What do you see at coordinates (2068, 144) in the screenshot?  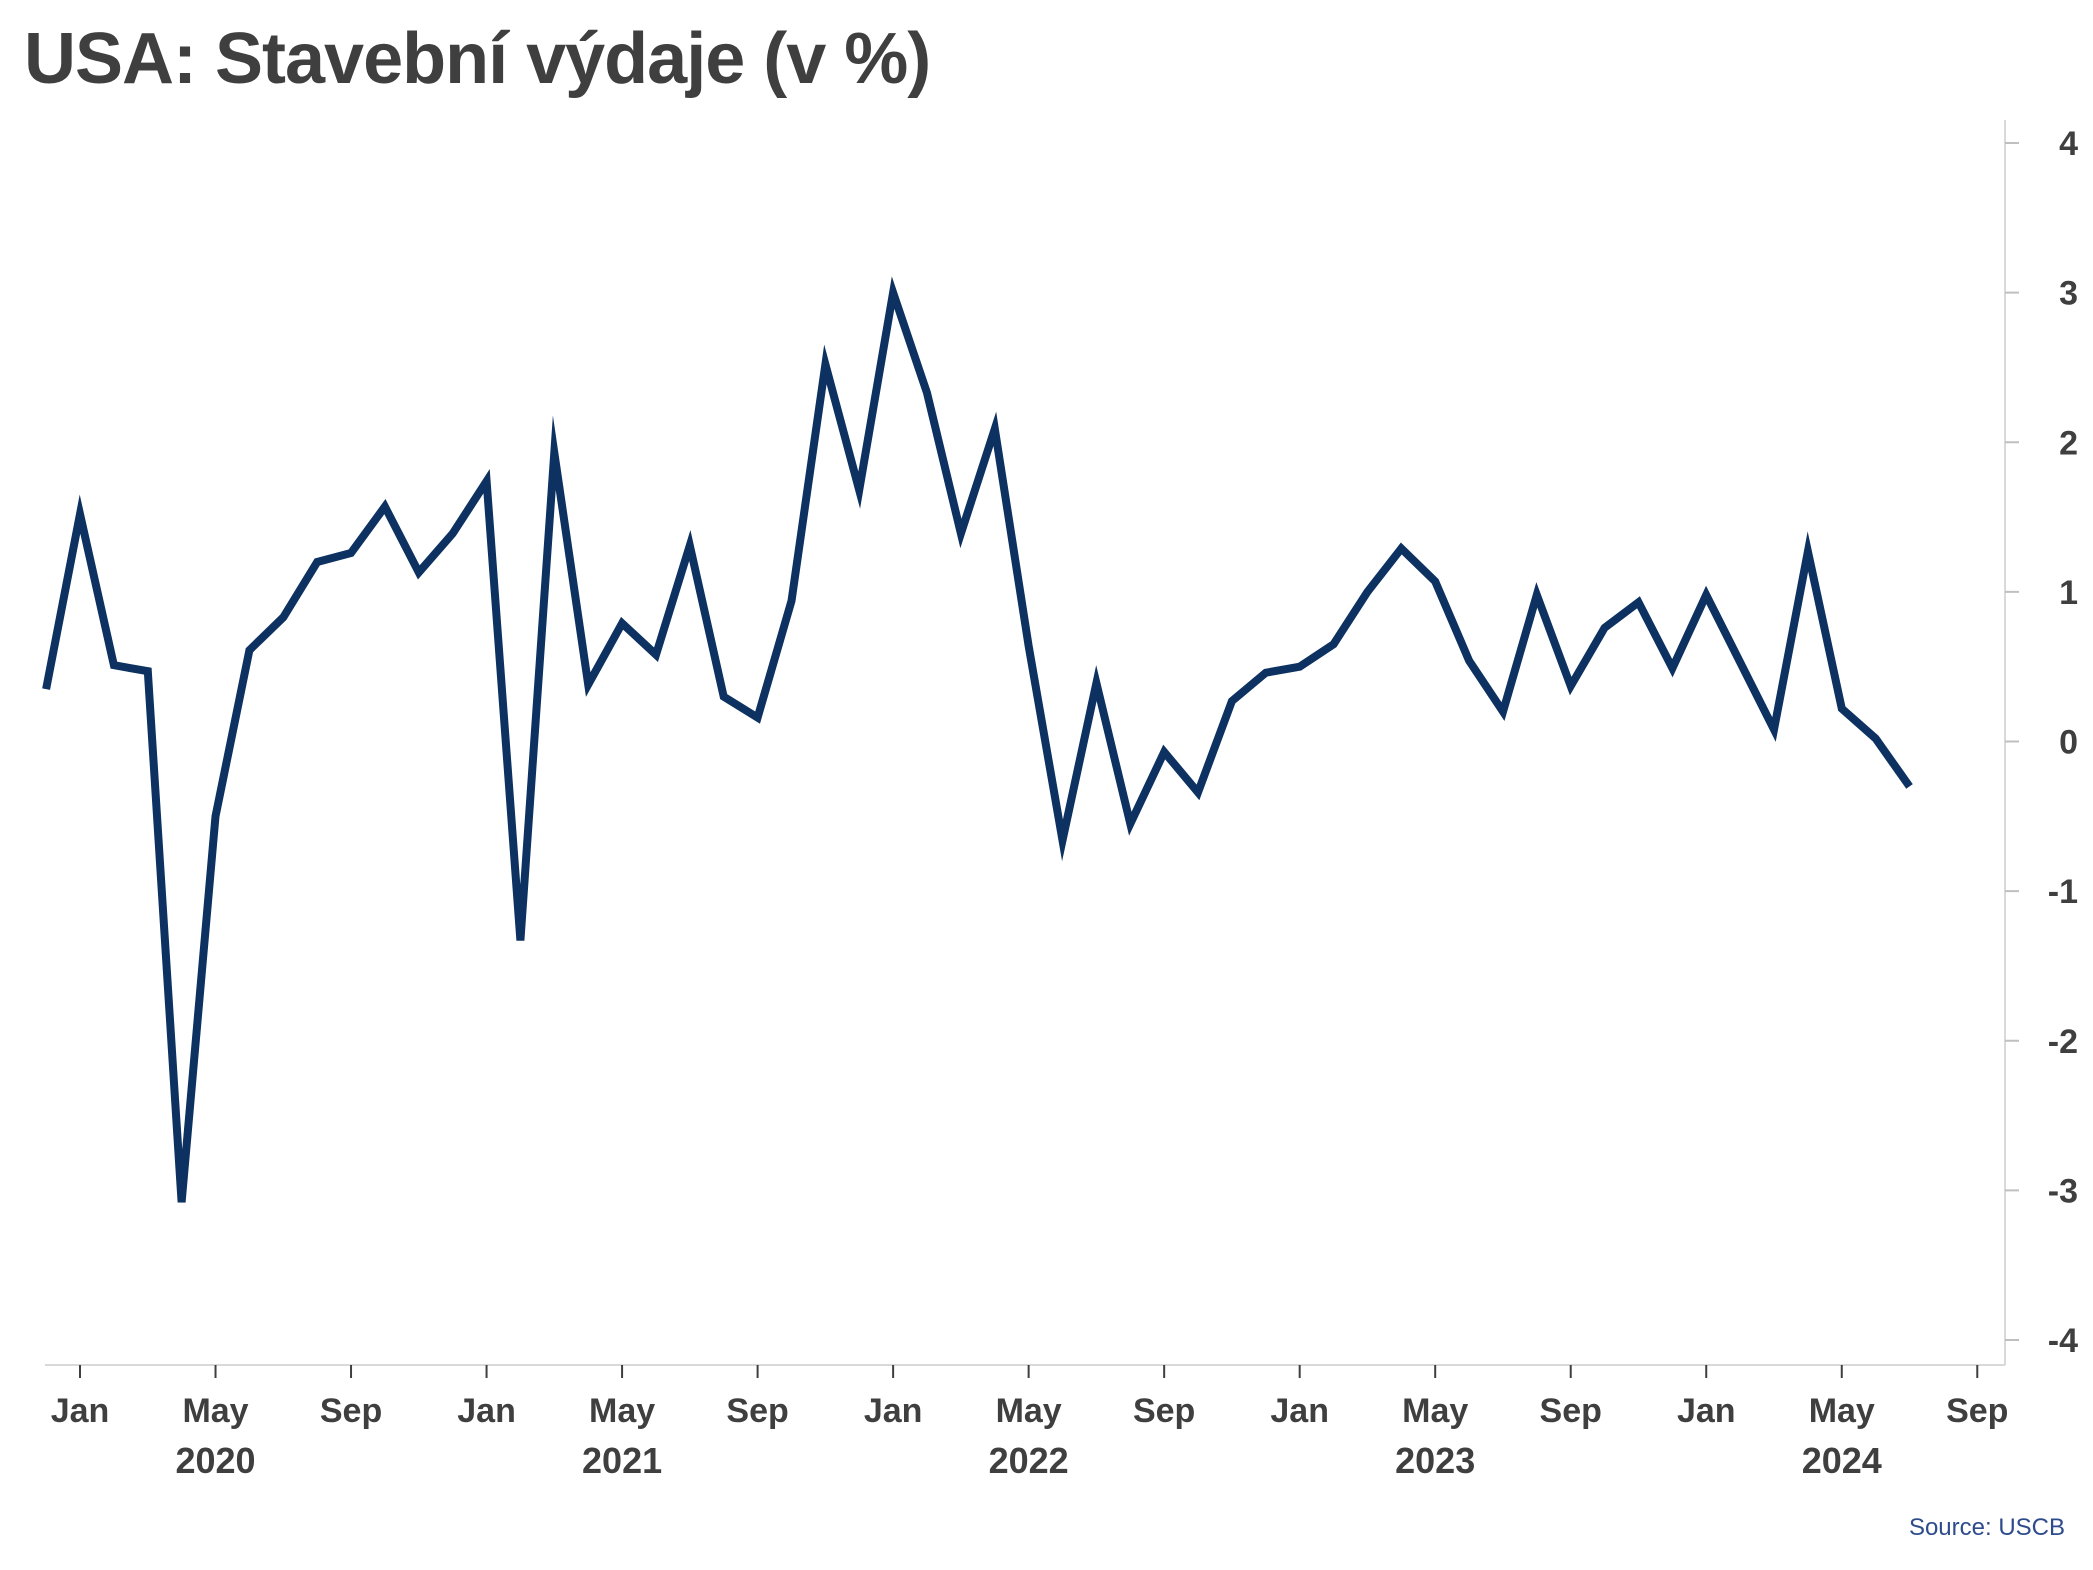 I see `y-tick-label: 4` at bounding box center [2068, 144].